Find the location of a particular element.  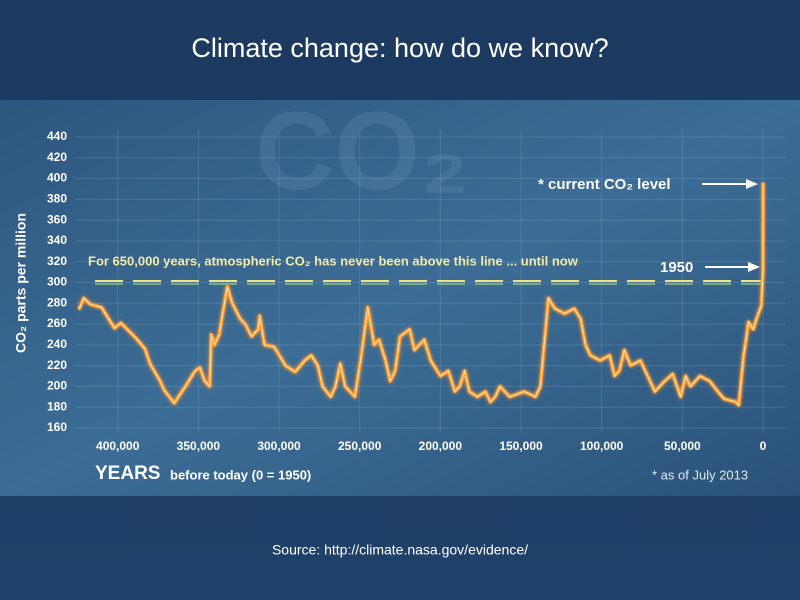

y-tick-label: 280 is located at coordinates (57, 302).